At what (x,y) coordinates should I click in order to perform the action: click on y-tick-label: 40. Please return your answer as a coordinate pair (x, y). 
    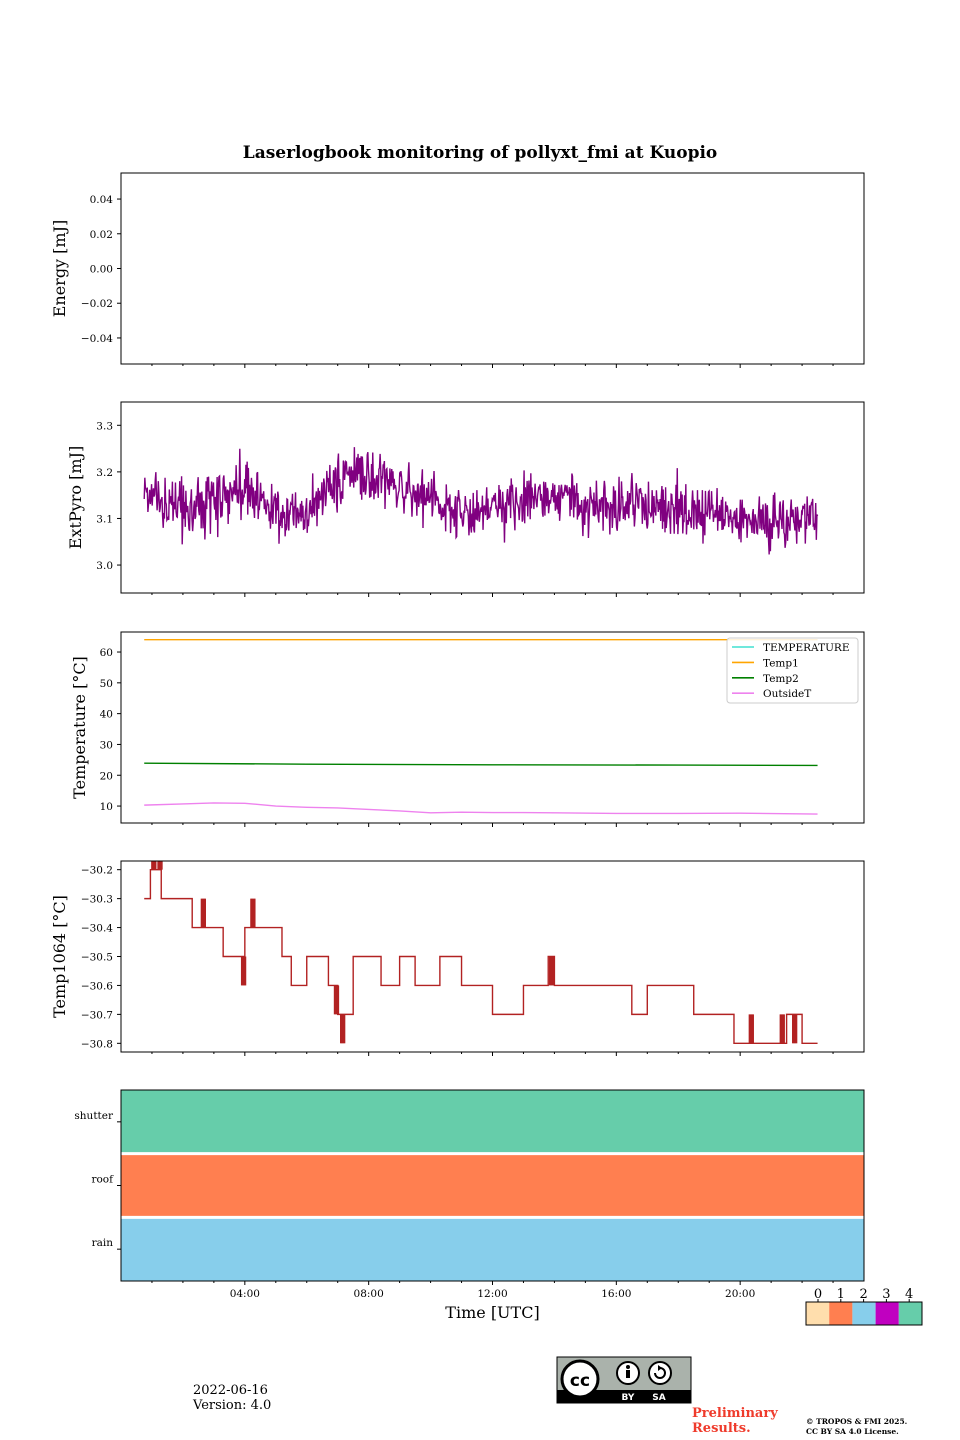
    Looking at the image, I should click on (106, 715).